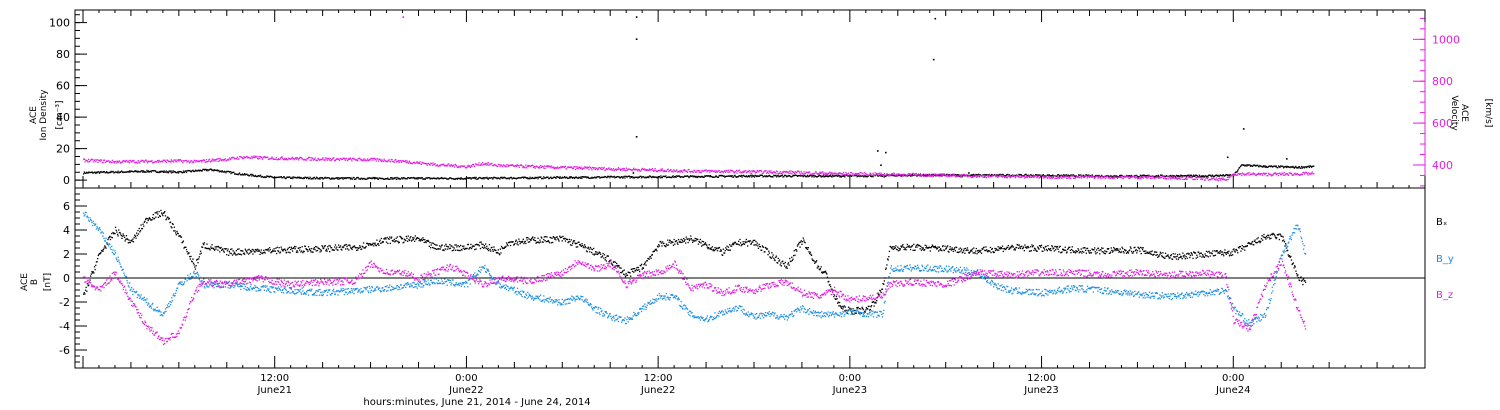 The width and height of the screenshot is (1500, 410). What do you see at coordinates (1454, 113) in the screenshot?
I see `velocity-axis-title-line: Velocity` at bounding box center [1454, 113].